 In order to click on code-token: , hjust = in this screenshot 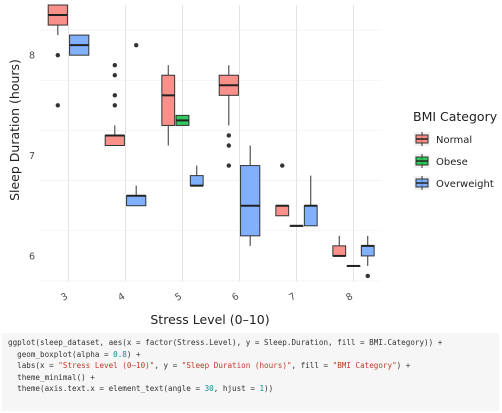, I will do `click(236, 389)`.